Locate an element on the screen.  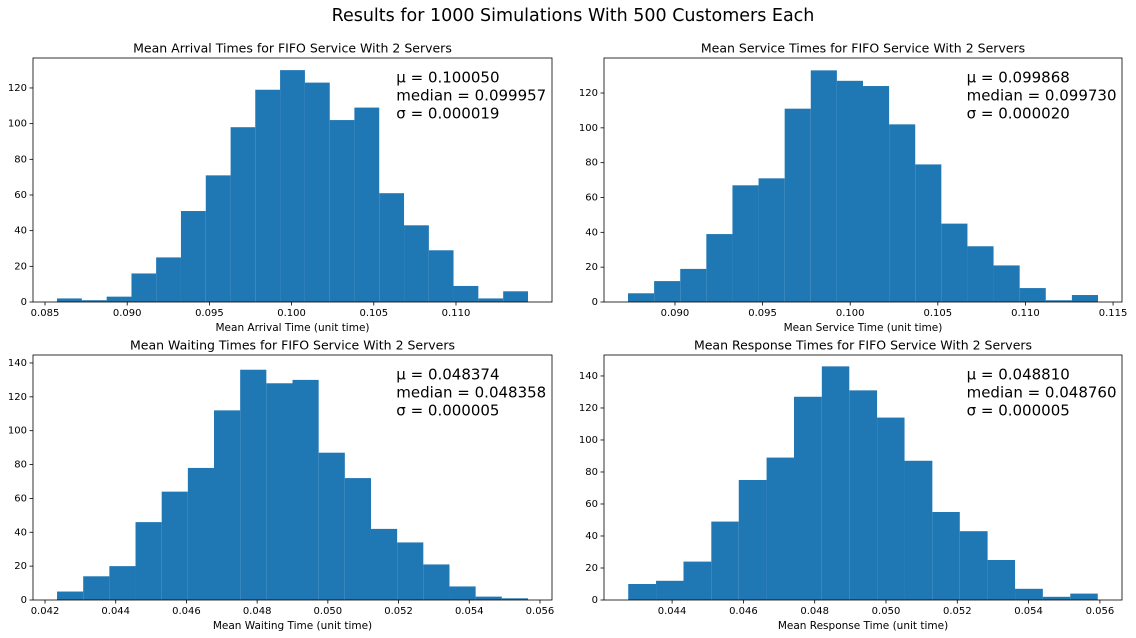
y-tick-label: 140 is located at coordinates (588, 376).